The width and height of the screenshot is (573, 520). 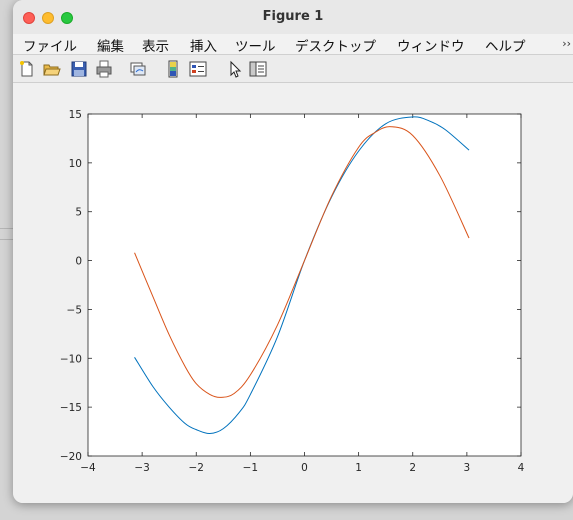 I want to click on minimize-window-button, so click(x=48, y=18).